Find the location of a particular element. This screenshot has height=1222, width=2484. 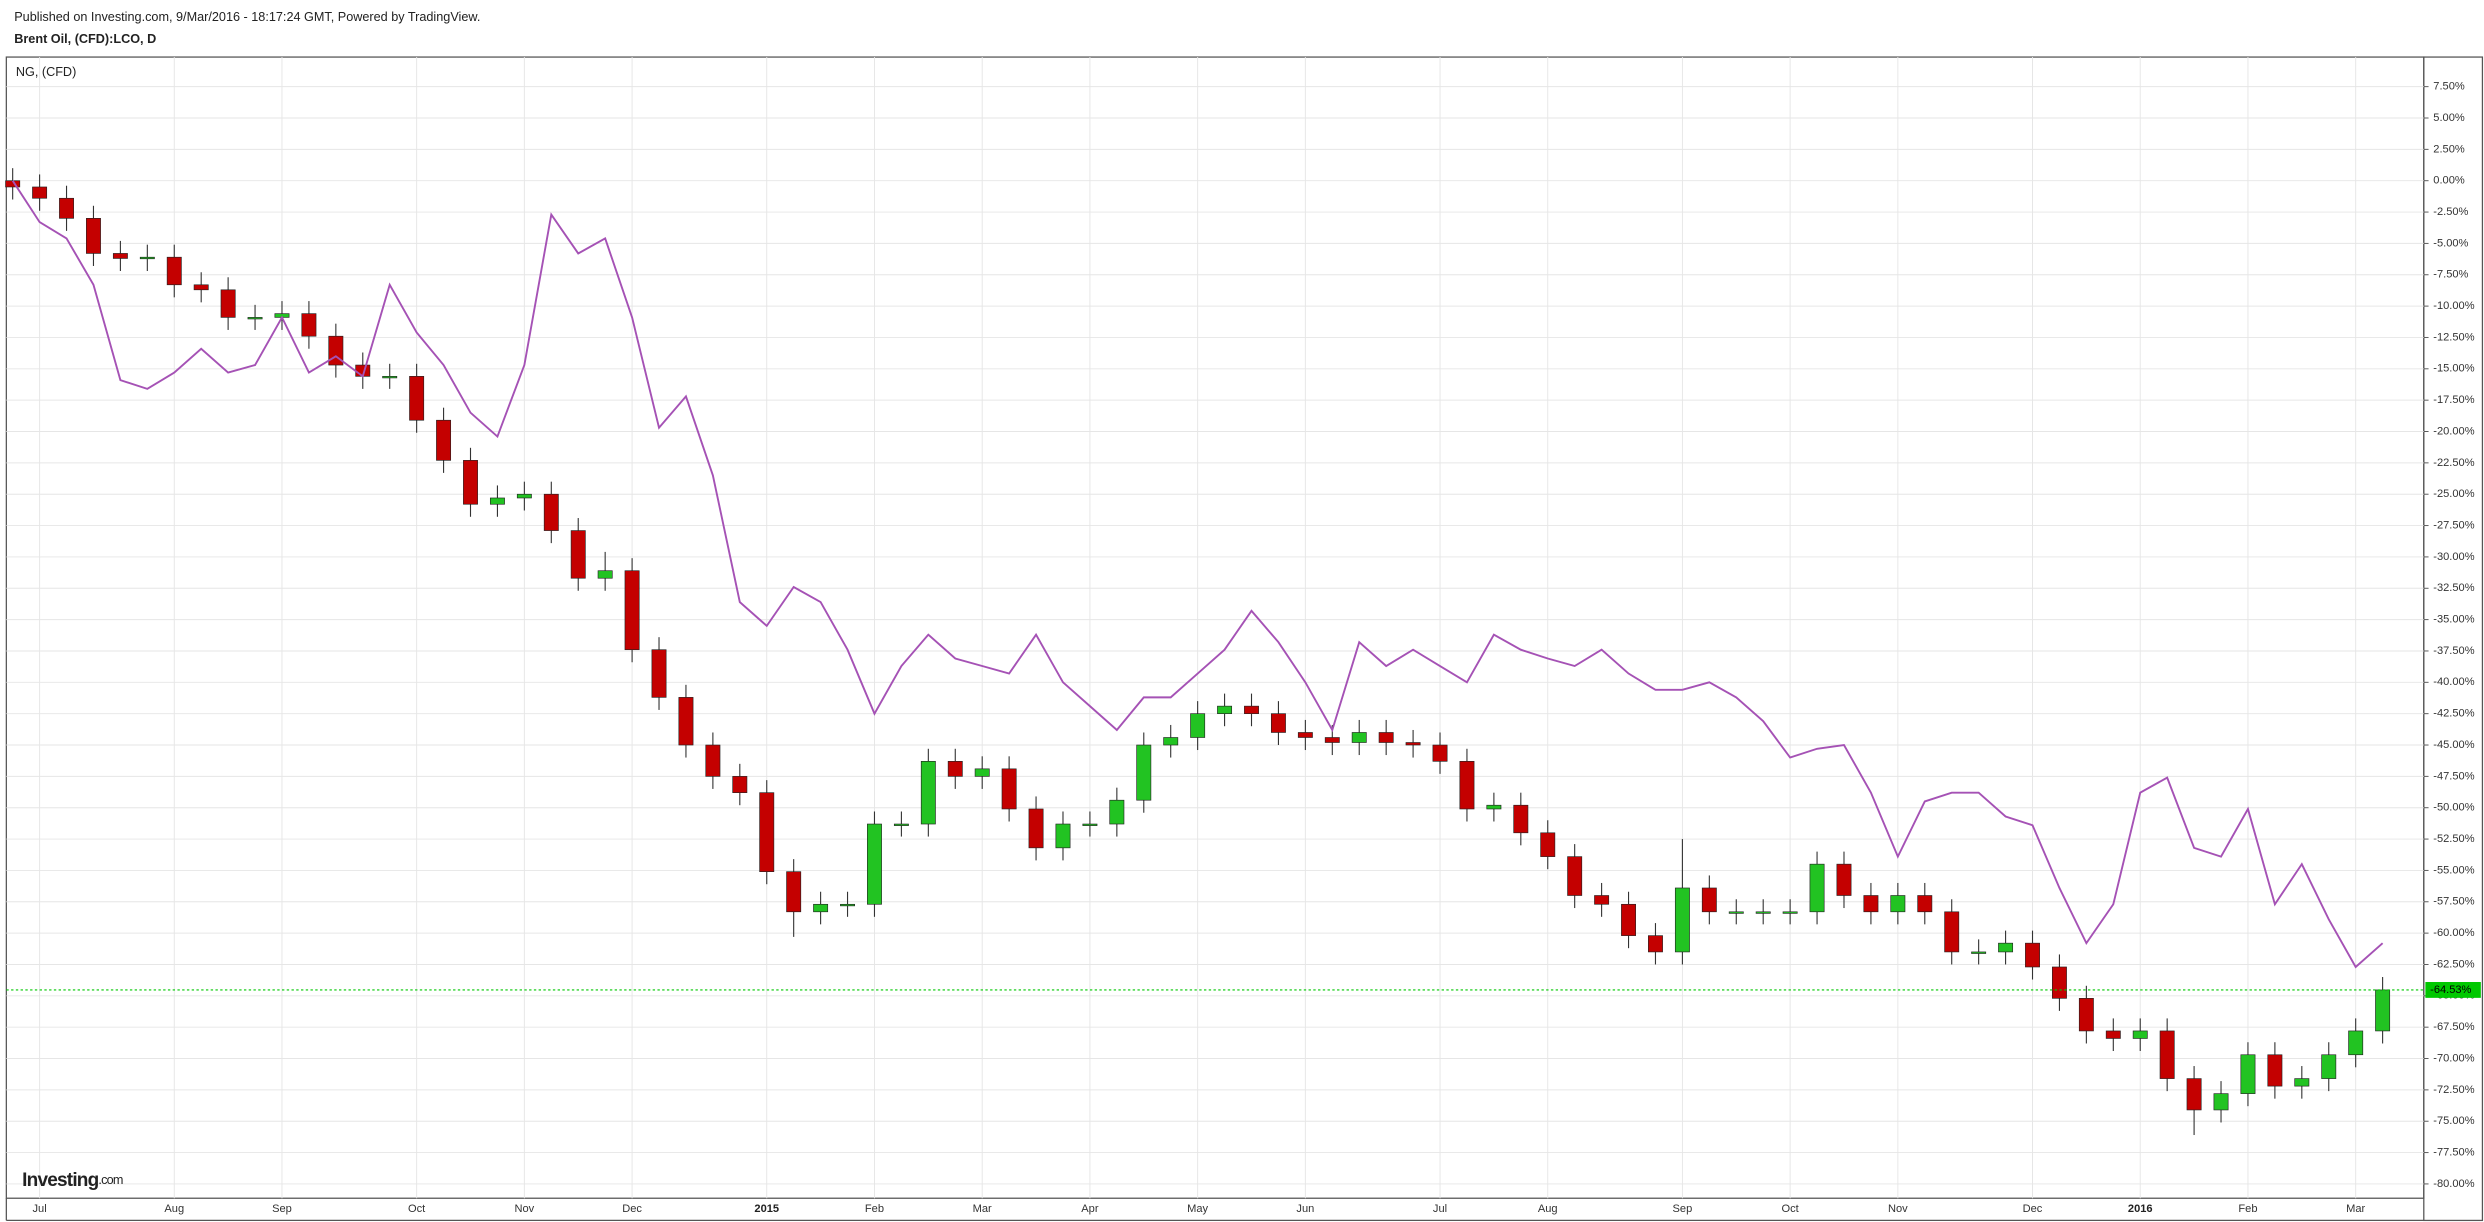

y-tick-label: -70.00% is located at coordinates (2453, 1058).